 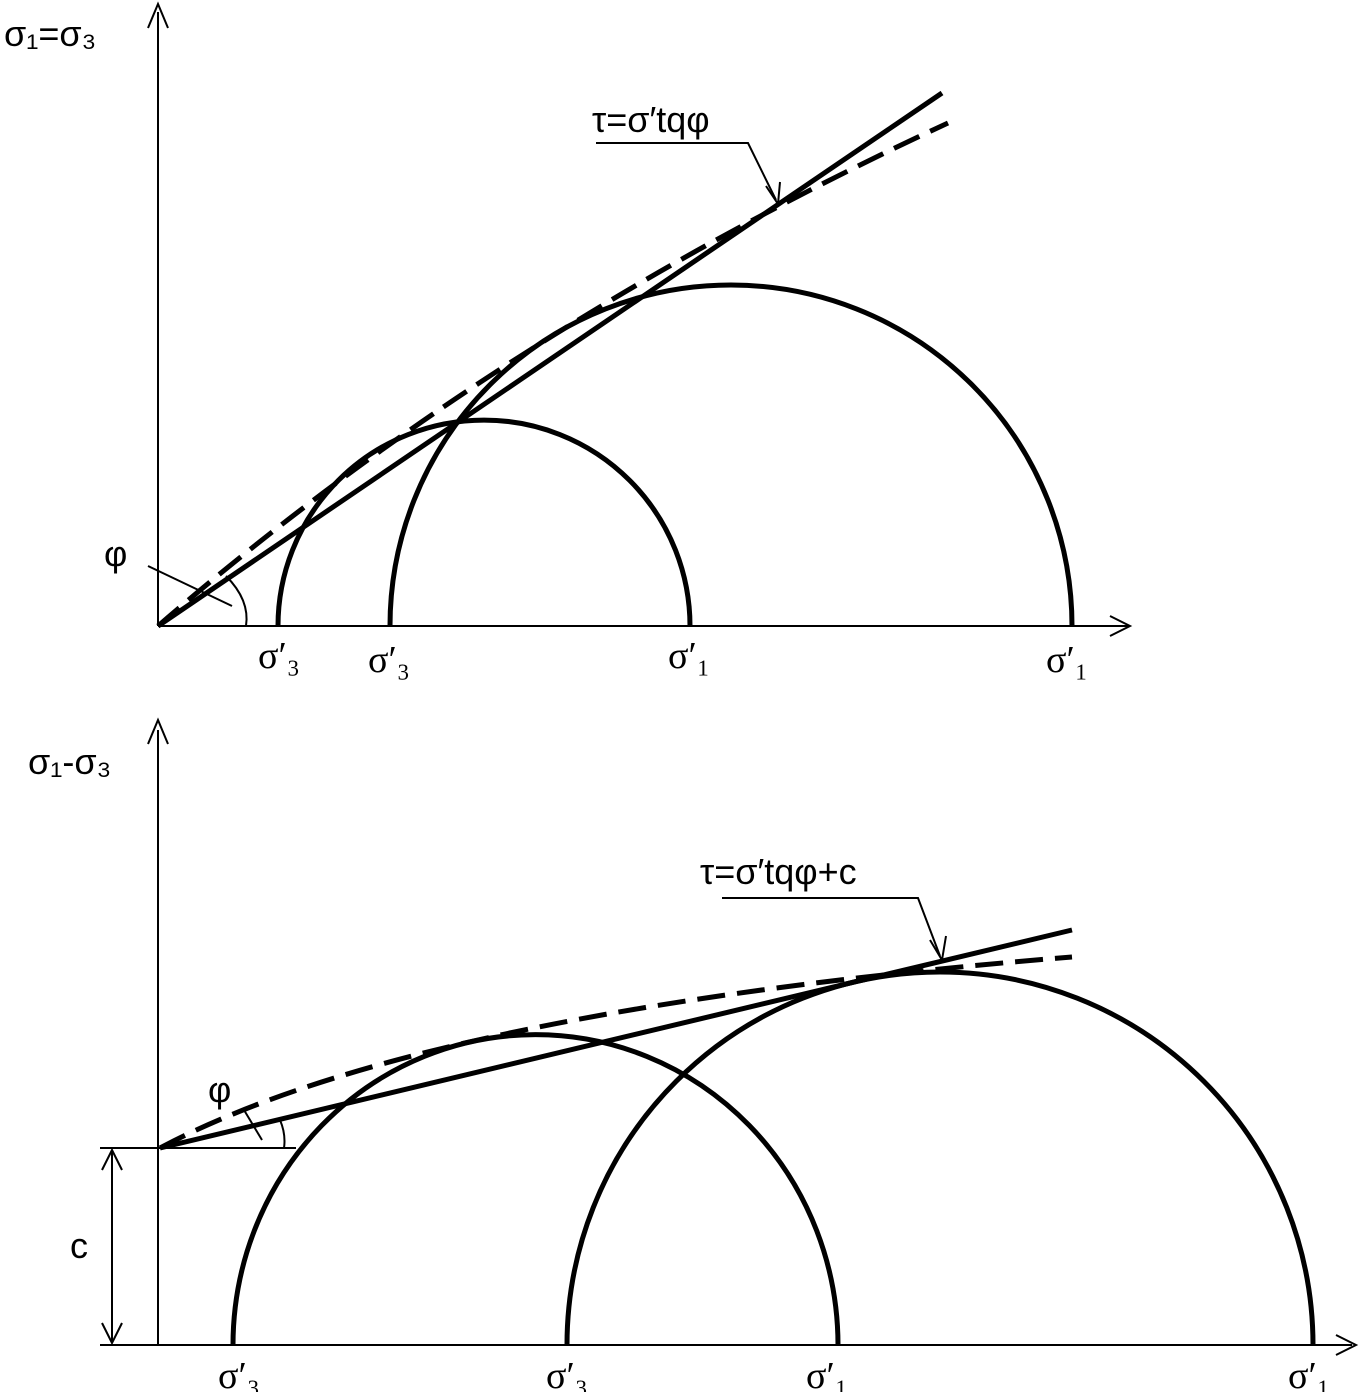 What do you see at coordinates (50, 33) in the screenshot?
I see `axis-label: σ₁=σ₃` at bounding box center [50, 33].